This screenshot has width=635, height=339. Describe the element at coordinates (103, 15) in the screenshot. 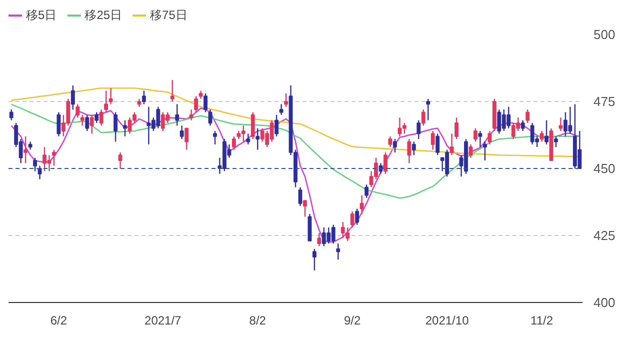

I see `legend-label: 移25日` at that location.